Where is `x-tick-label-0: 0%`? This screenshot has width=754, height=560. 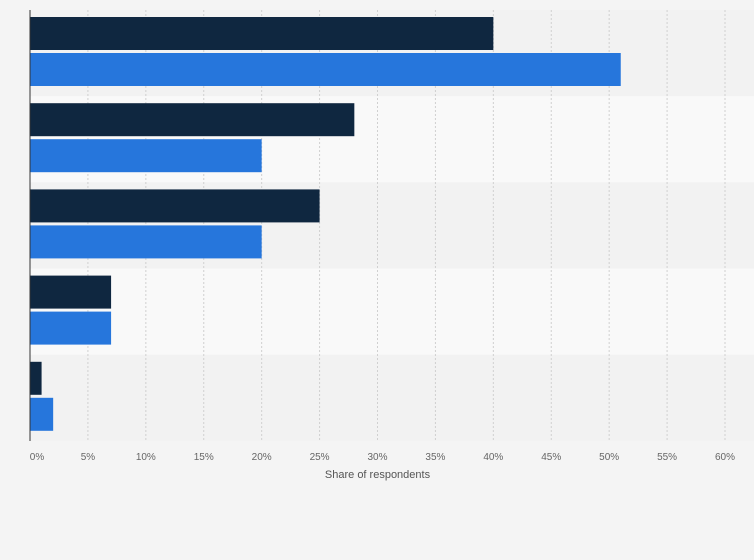 x-tick-label-0: 0% is located at coordinates (37, 457).